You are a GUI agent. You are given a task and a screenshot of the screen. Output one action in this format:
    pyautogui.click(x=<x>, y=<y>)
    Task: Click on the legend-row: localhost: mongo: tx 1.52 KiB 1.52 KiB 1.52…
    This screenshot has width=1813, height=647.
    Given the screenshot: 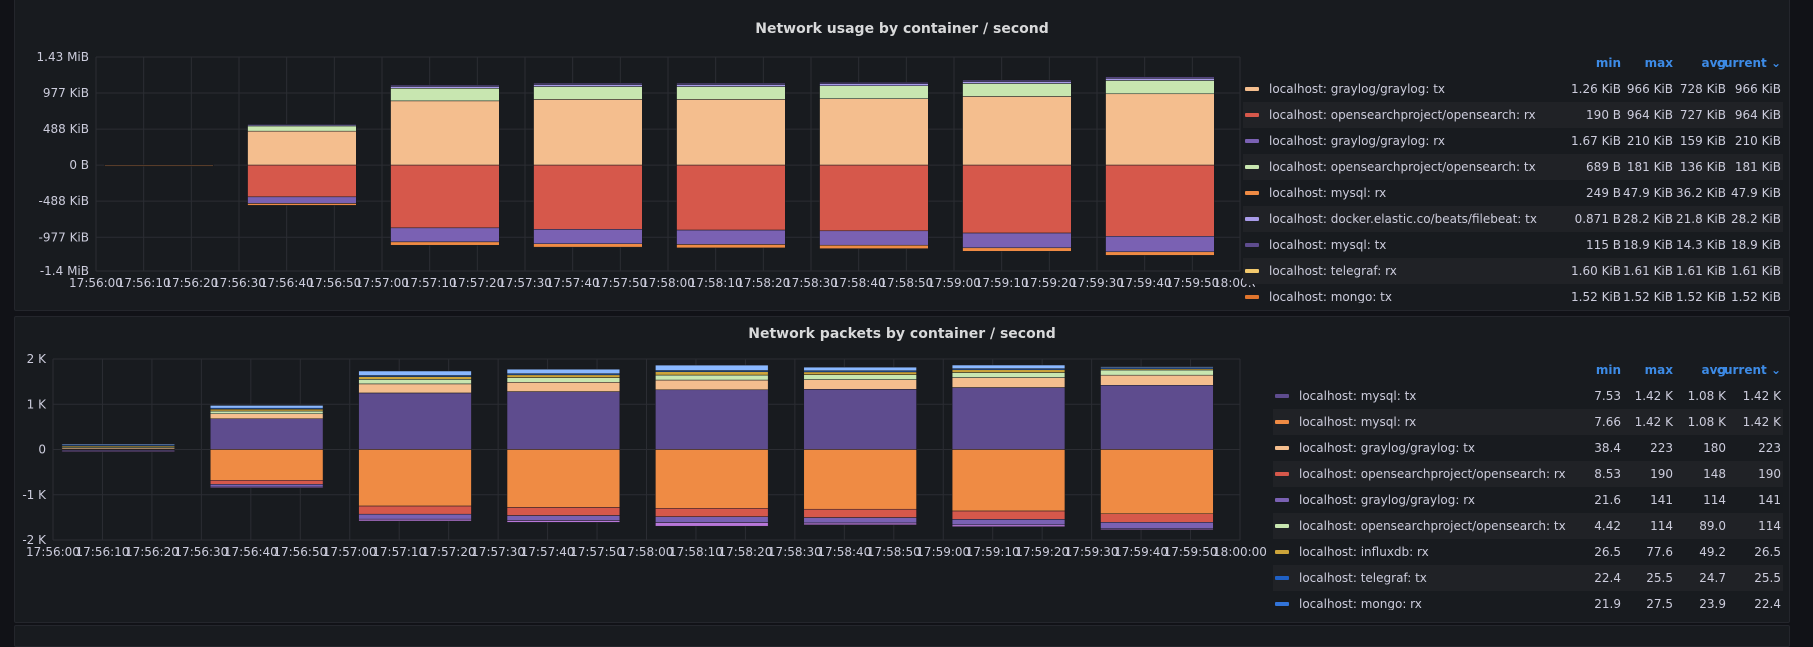 What is the action you would take?
    pyautogui.click(x=1513, y=293)
    